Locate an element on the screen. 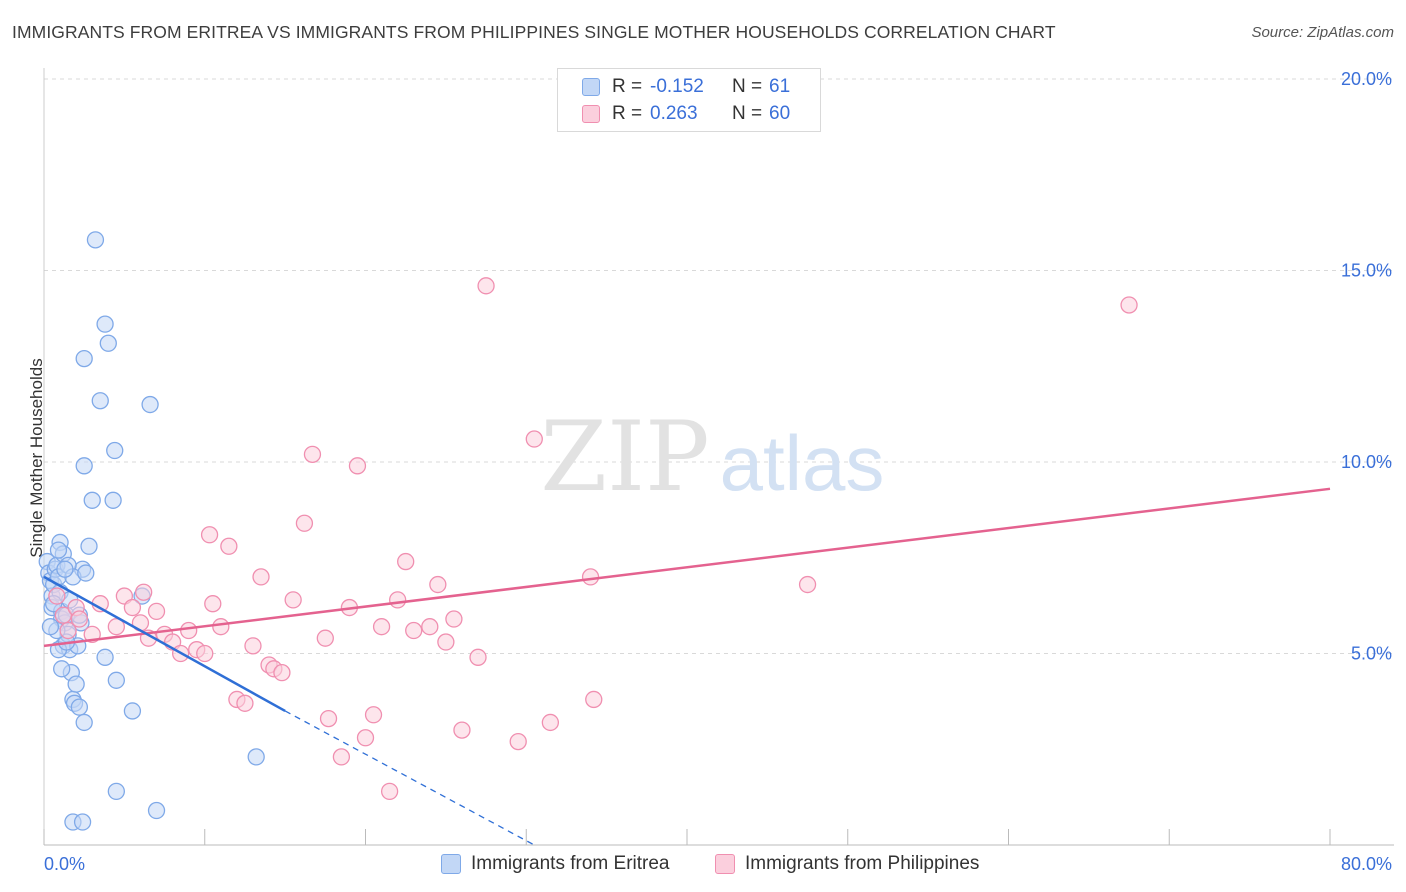 The height and width of the screenshot is (892, 1406). watermark-zip: ZIP is located at coordinates (624, 457).